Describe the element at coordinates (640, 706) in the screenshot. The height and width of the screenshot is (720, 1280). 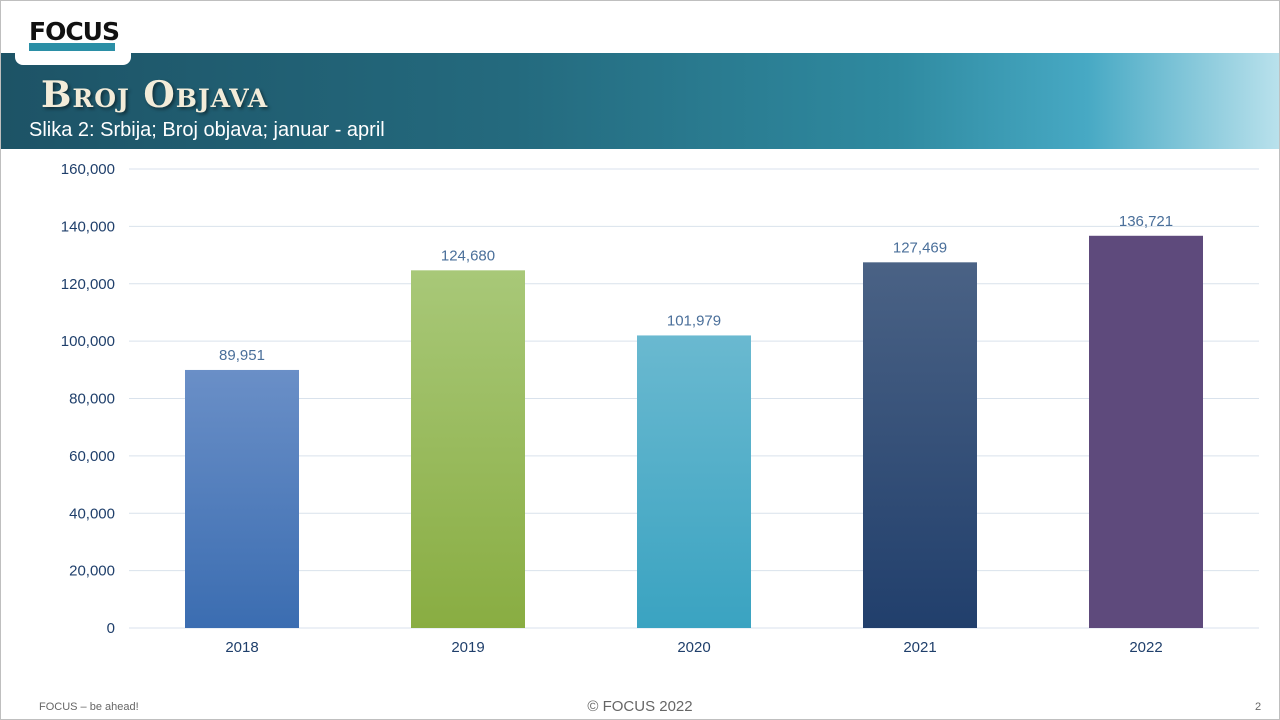
I see `footer-copyright: © FOCUS 2022` at that location.